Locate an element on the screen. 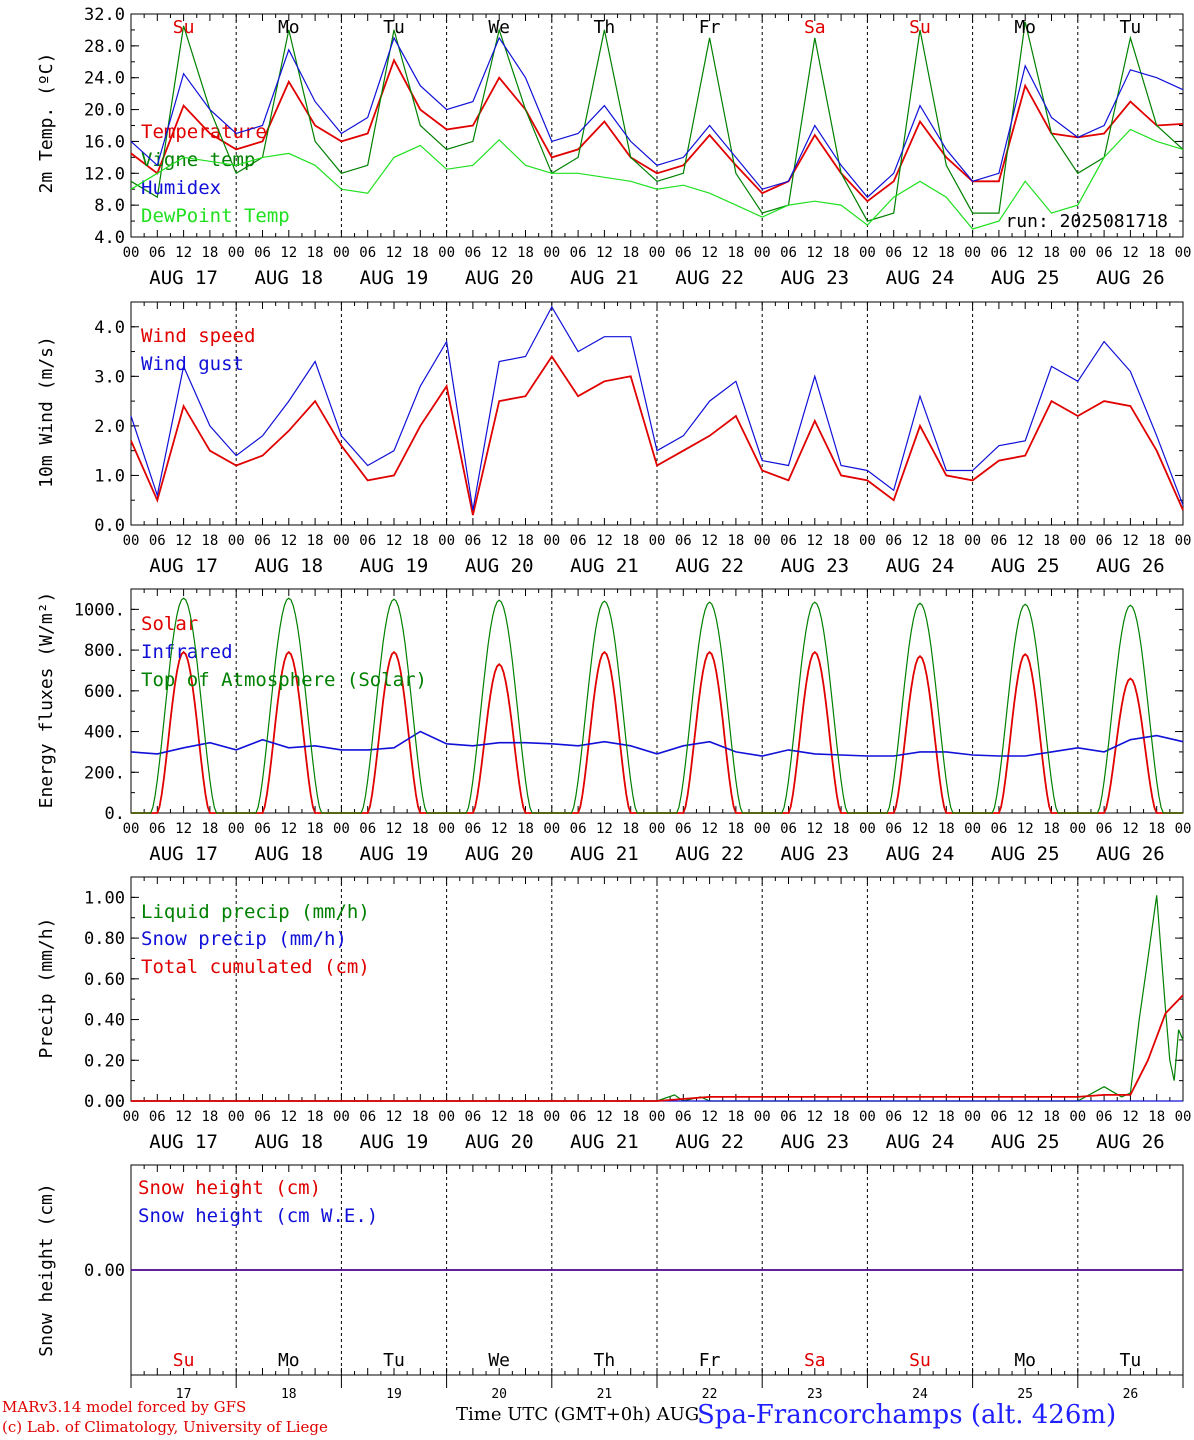 This screenshot has height=1440, width=1194. y-tick-label: 20.0 is located at coordinates (104, 111).